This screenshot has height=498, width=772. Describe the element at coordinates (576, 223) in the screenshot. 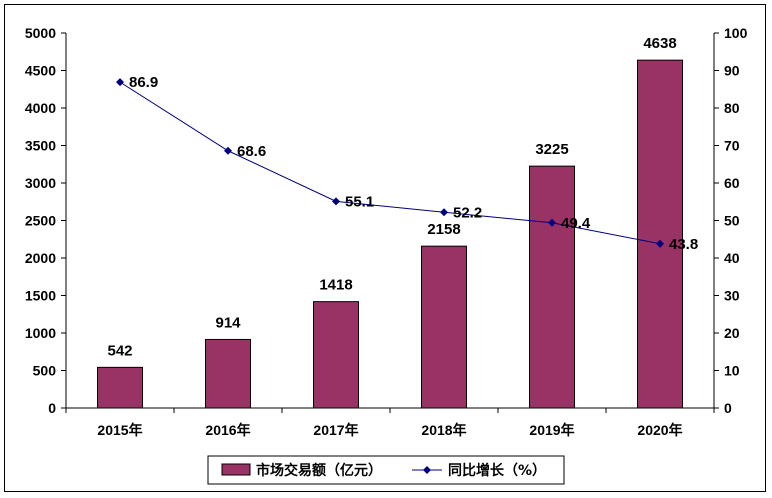

I see `line-data-label: 49.4` at that location.